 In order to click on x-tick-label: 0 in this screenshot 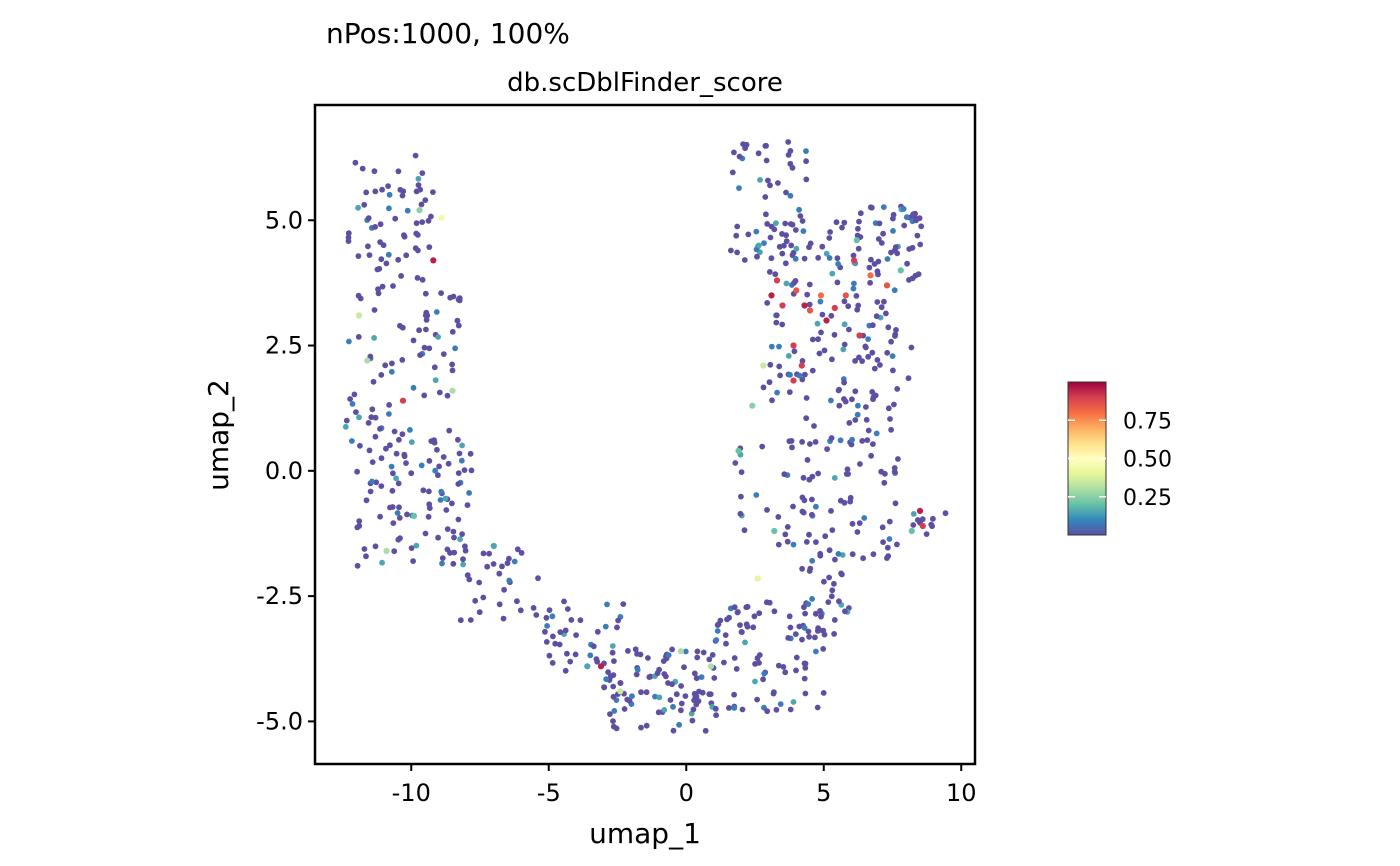, I will do `click(686, 793)`.